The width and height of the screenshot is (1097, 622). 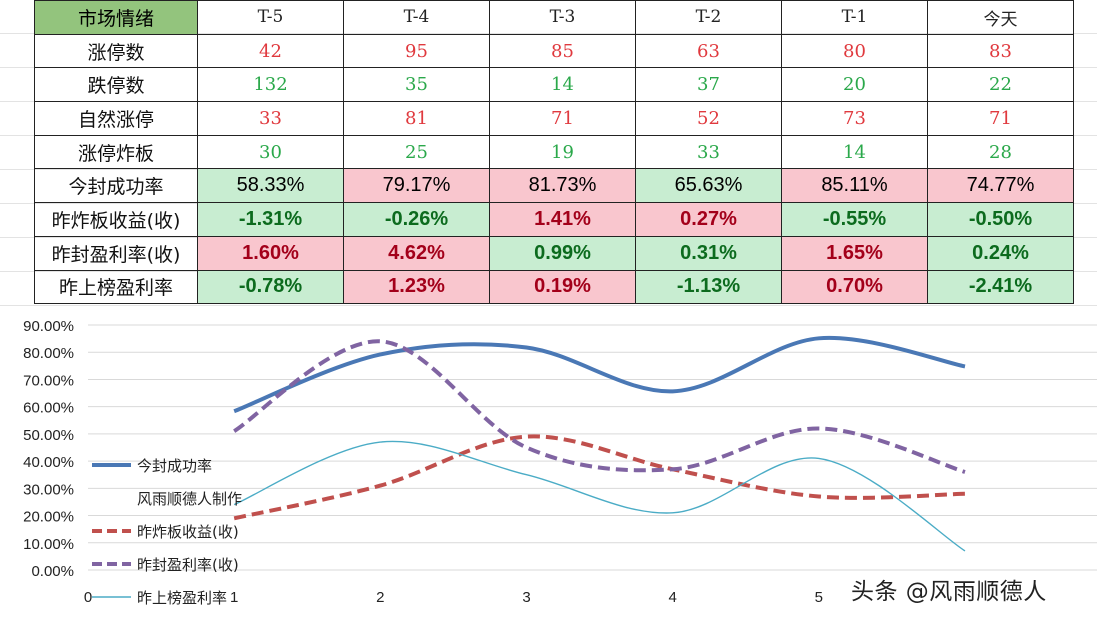 I want to click on table-cell: 85.11%, so click(x=854, y=186).